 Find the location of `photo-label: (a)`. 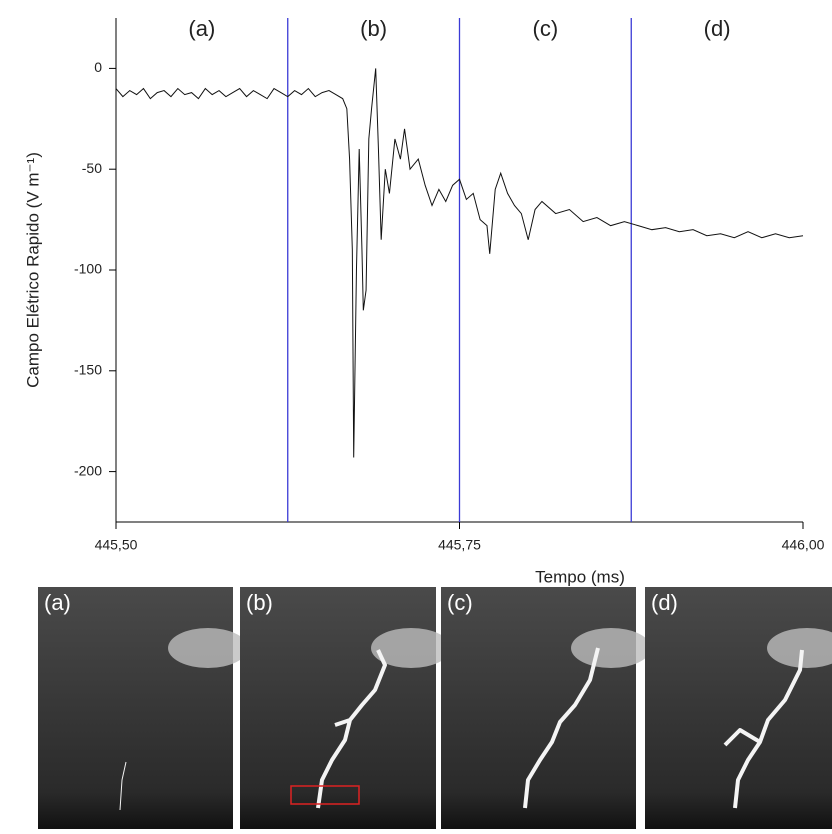

photo-label: (a) is located at coordinates (57, 602).